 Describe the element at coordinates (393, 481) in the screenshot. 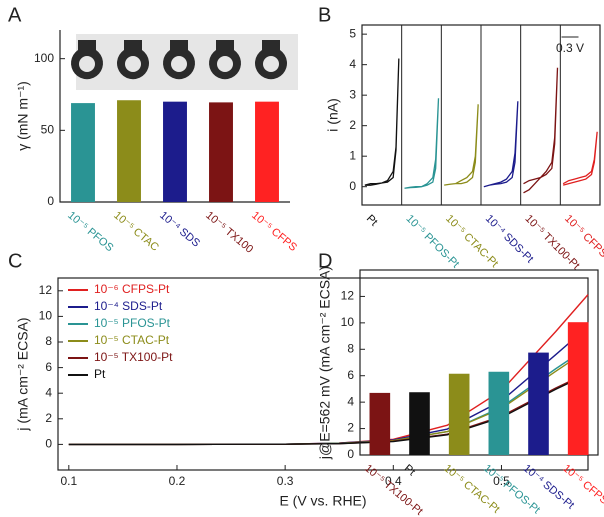

I see `x-tick-label: 0.4` at that location.